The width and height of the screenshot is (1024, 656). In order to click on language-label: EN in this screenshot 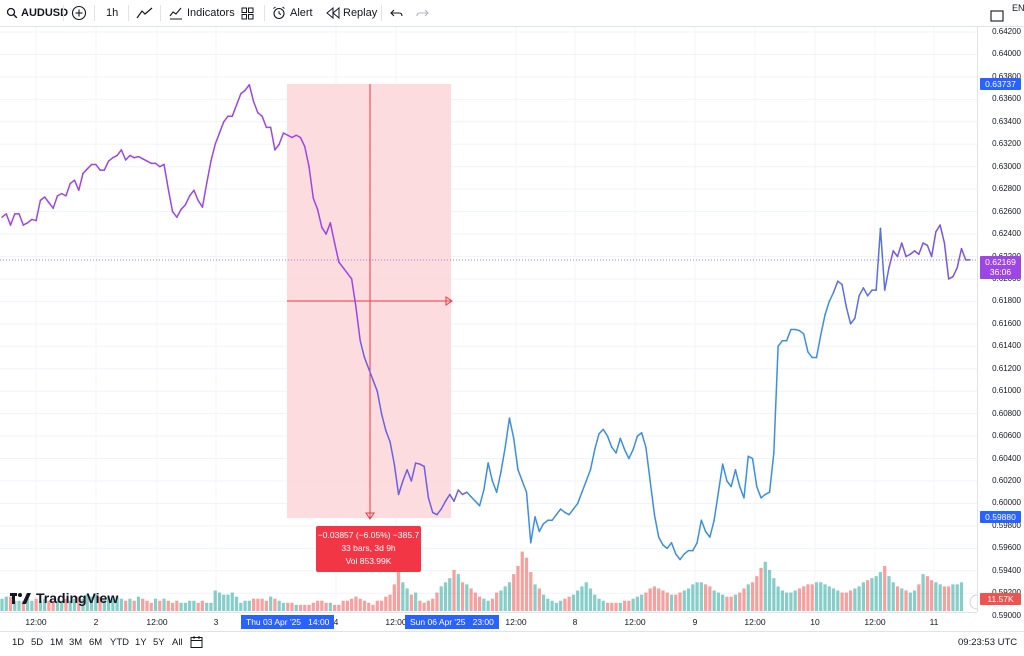, I will do `click(1018, 8)`.